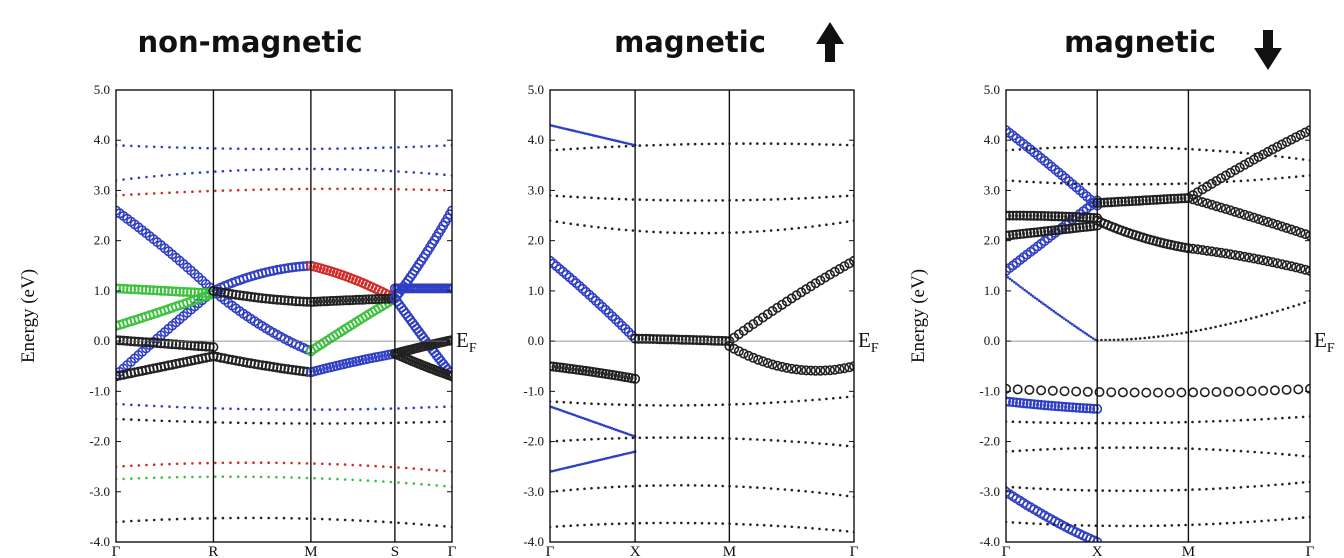 The height and width of the screenshot is (558, 1344). What do you see at coordinates (635, 551) in the screenshot?
I see `k-point-label: X` at bounding box center [635, 551].